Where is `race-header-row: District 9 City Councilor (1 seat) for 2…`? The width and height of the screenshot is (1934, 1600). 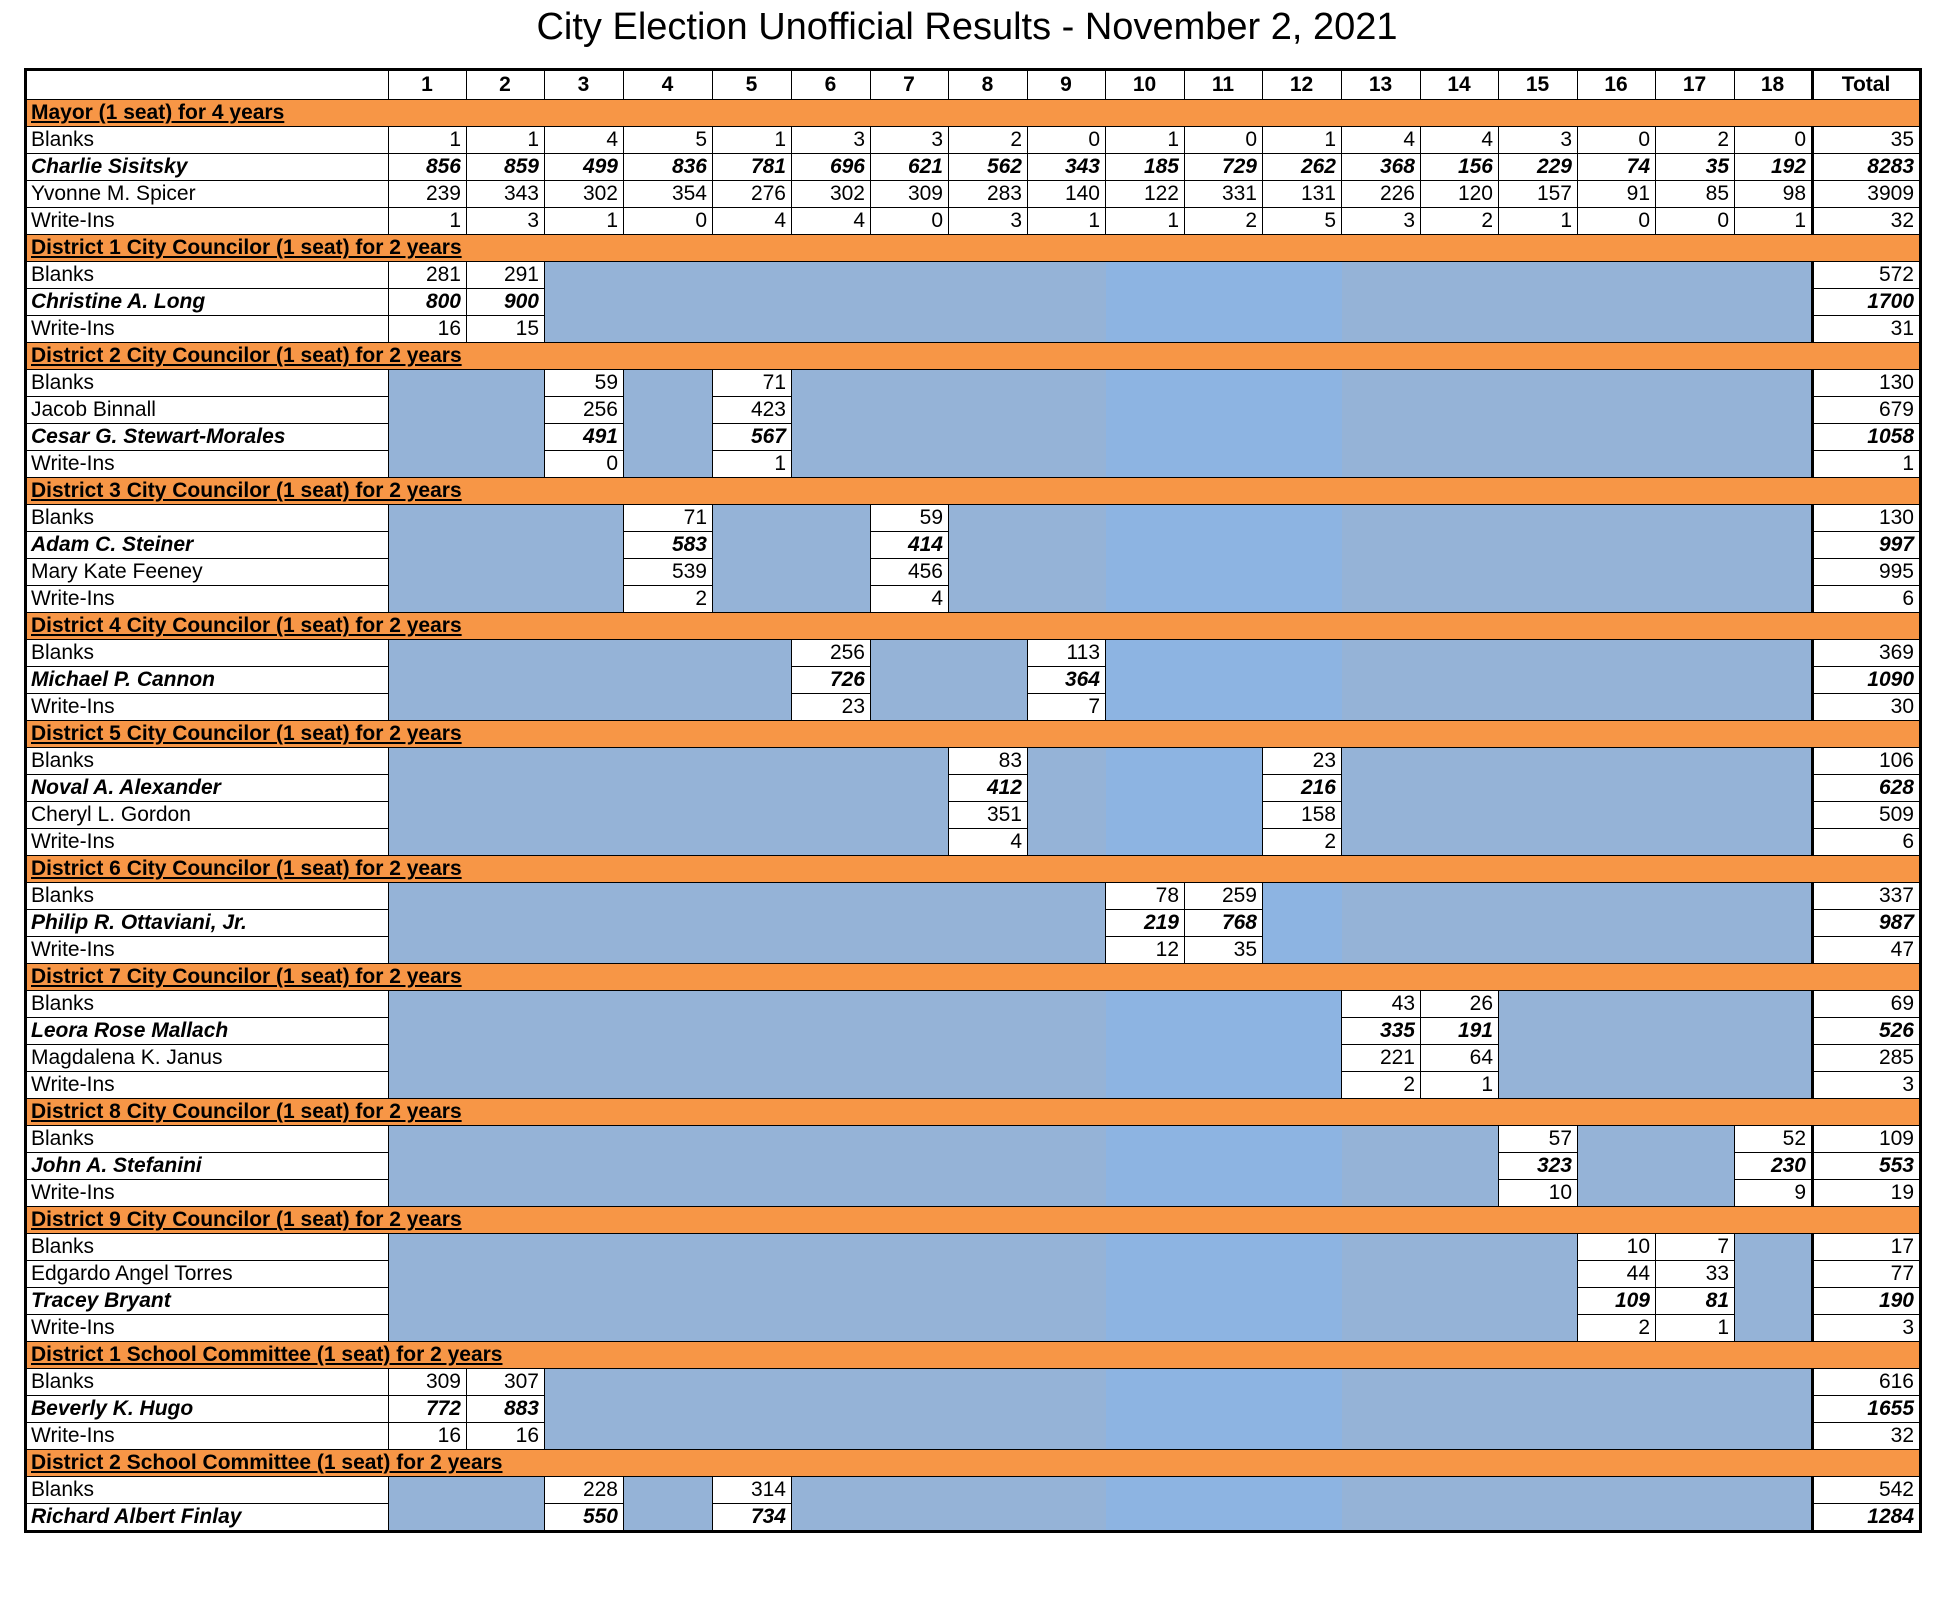
race-header-row: District 9 City Councilor (1 seat) for 2… is located at coordinates (973, 1220).